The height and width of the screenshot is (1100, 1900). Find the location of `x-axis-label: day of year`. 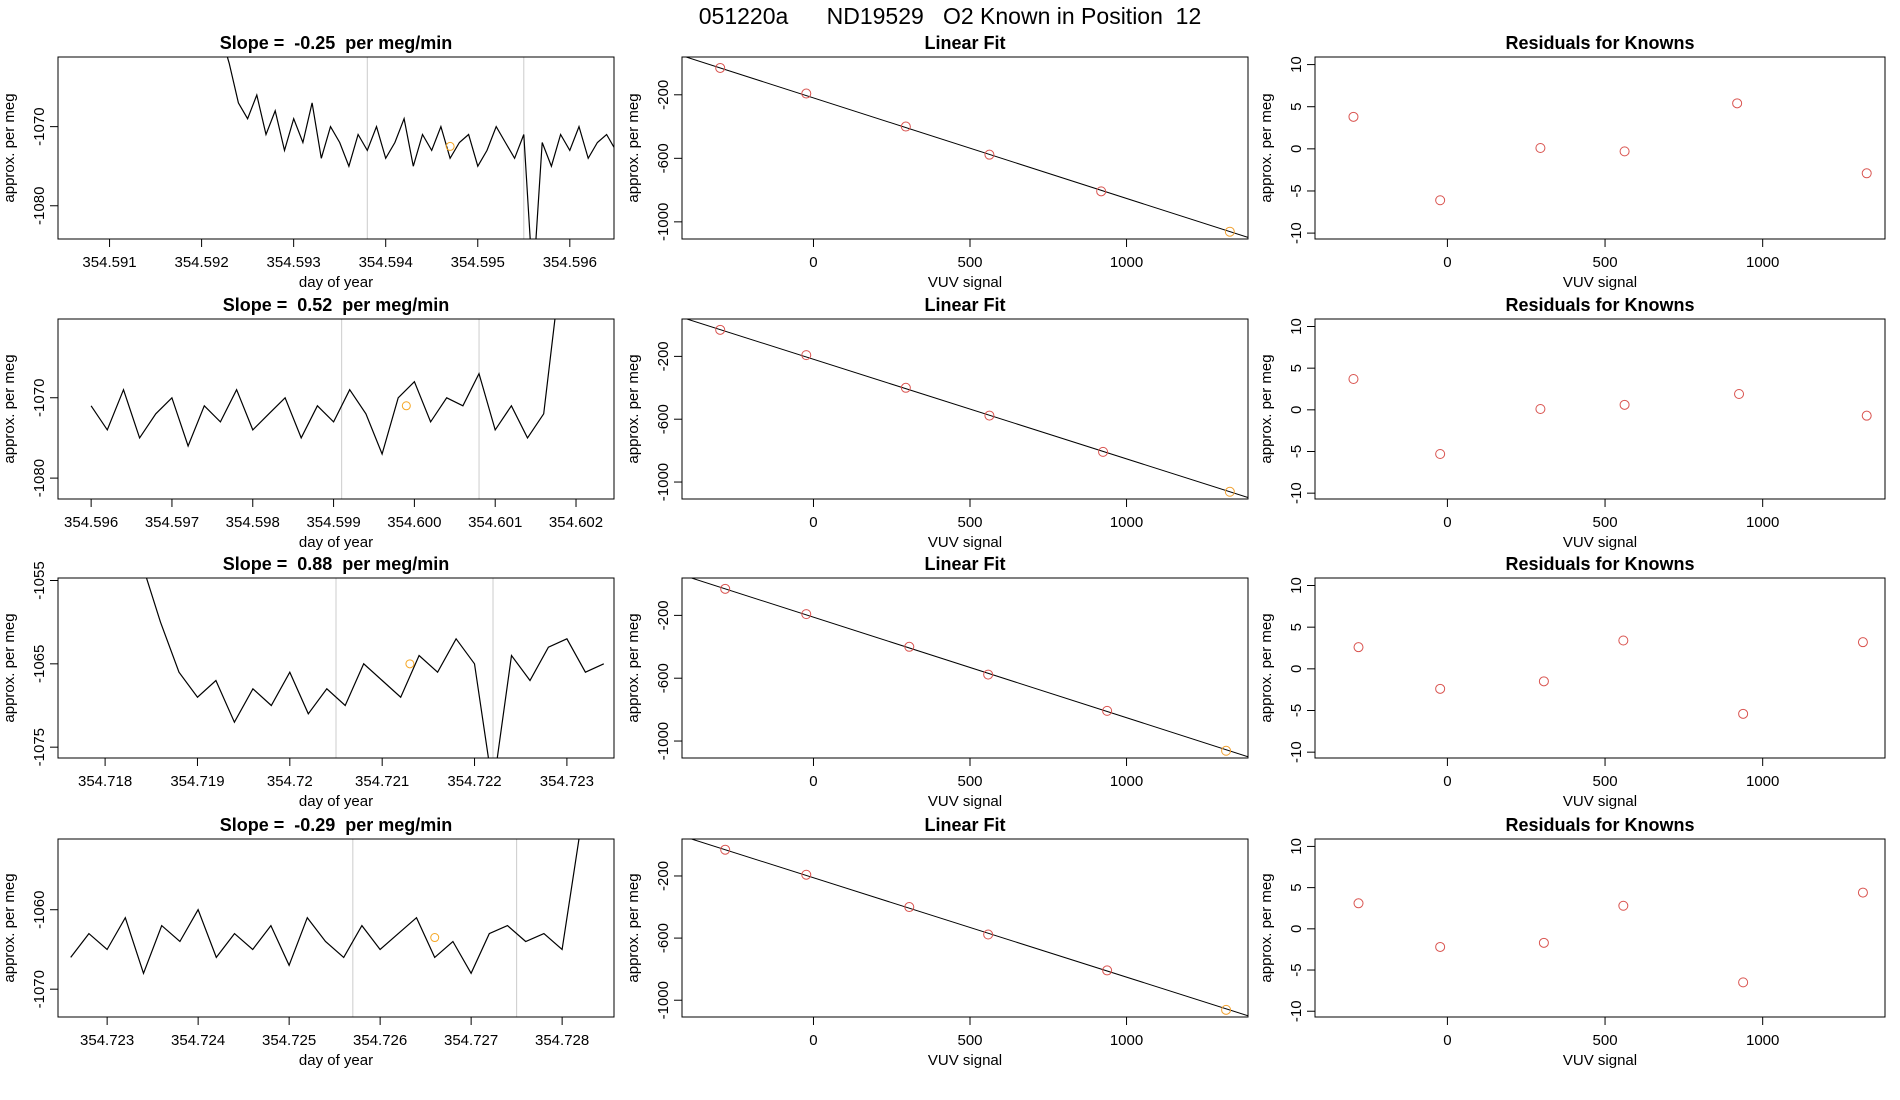

x-axis-label: day of year is located at coordinates (336, 542).